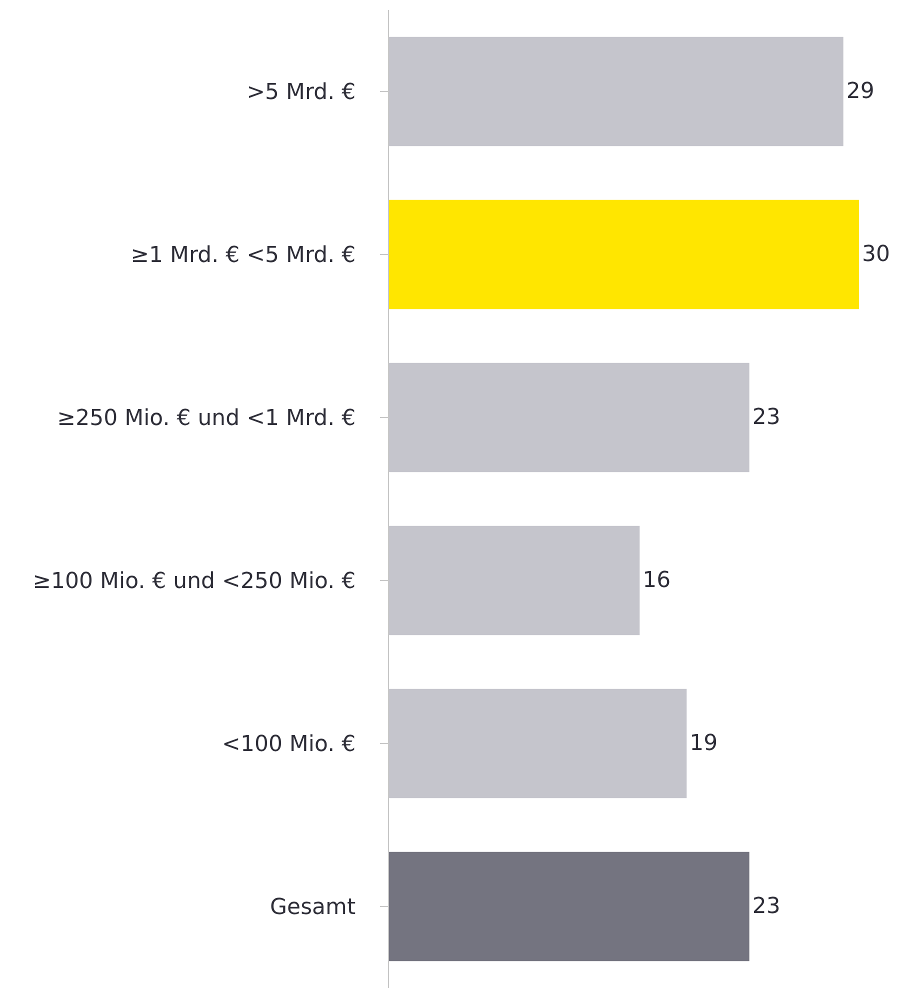 Image resolution: width=911 pixels, height=988 pixels. Describe the element at coordinates (860, 91) in the screenshot. I see `data-label: 29` at that location.